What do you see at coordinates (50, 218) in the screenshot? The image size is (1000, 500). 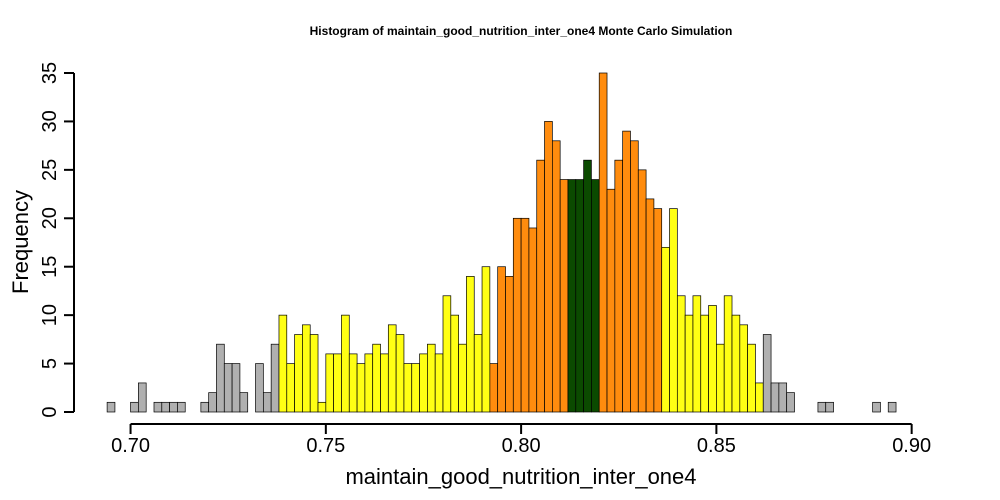 I see `y-tick-label: 20` at bounding box center [50, 218].